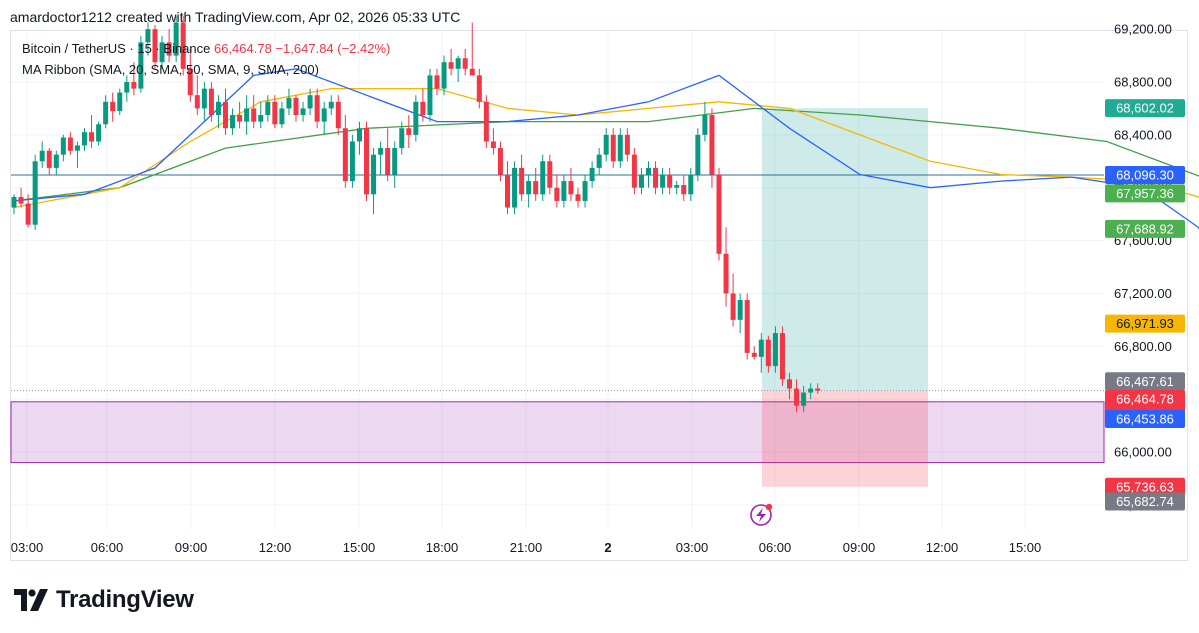  I want to click on zone-rectangle, so click(557, 432).